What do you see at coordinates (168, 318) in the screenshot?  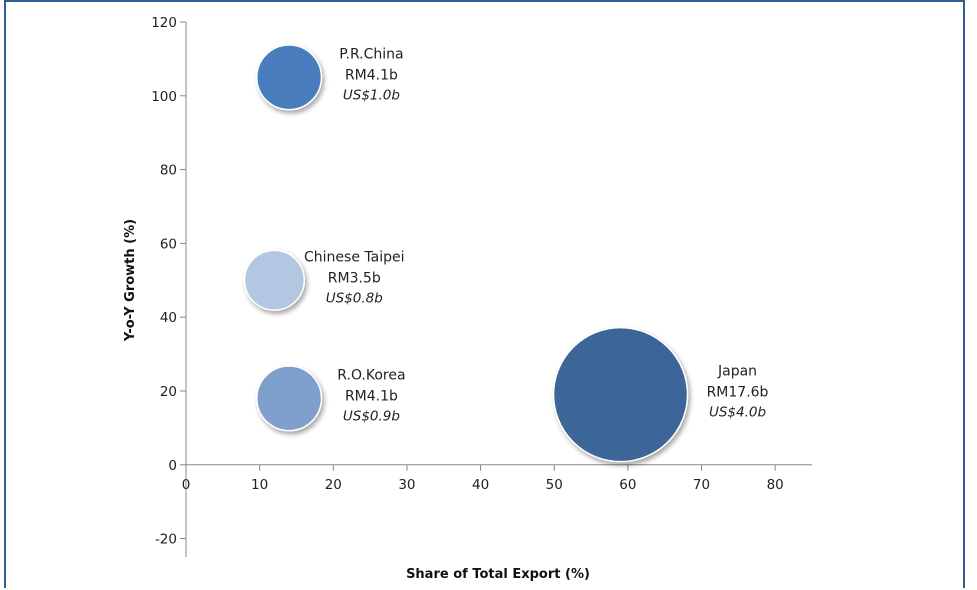 I see `y-tick-label: 40` at bounding box center [168, 318].